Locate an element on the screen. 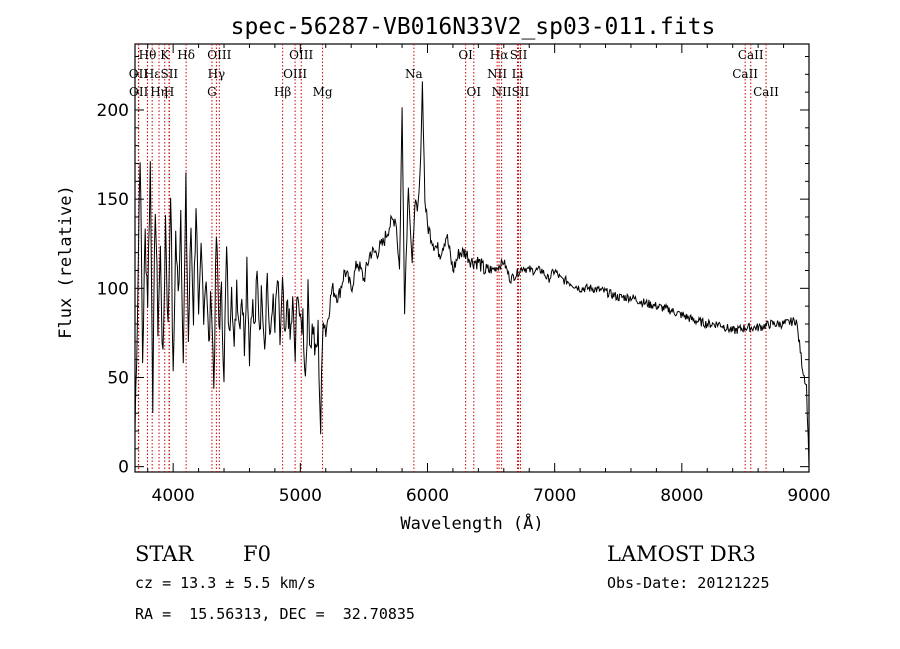  line-label-17: OI is located at coordinates (465, 55).